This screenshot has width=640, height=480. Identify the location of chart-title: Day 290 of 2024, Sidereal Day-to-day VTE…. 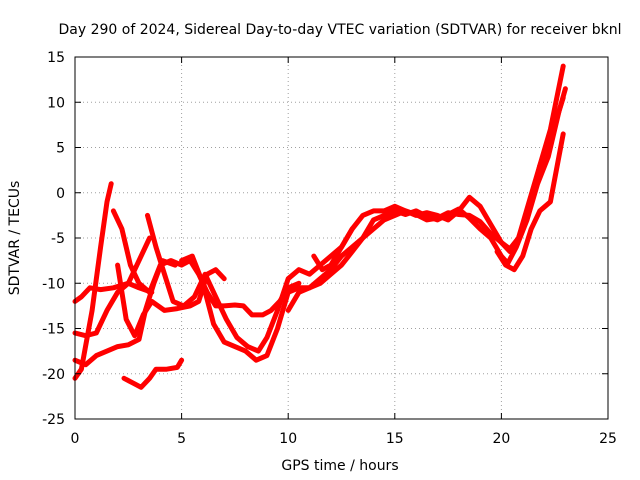
(340, 30).